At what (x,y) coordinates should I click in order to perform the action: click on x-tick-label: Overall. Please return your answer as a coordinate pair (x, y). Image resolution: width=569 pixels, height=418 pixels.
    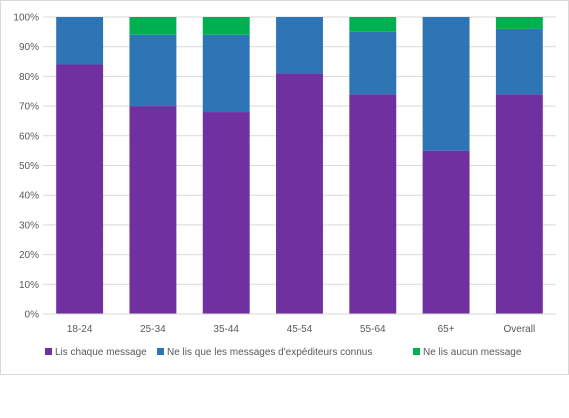
    Looking at the image, I should click on (520, 329).